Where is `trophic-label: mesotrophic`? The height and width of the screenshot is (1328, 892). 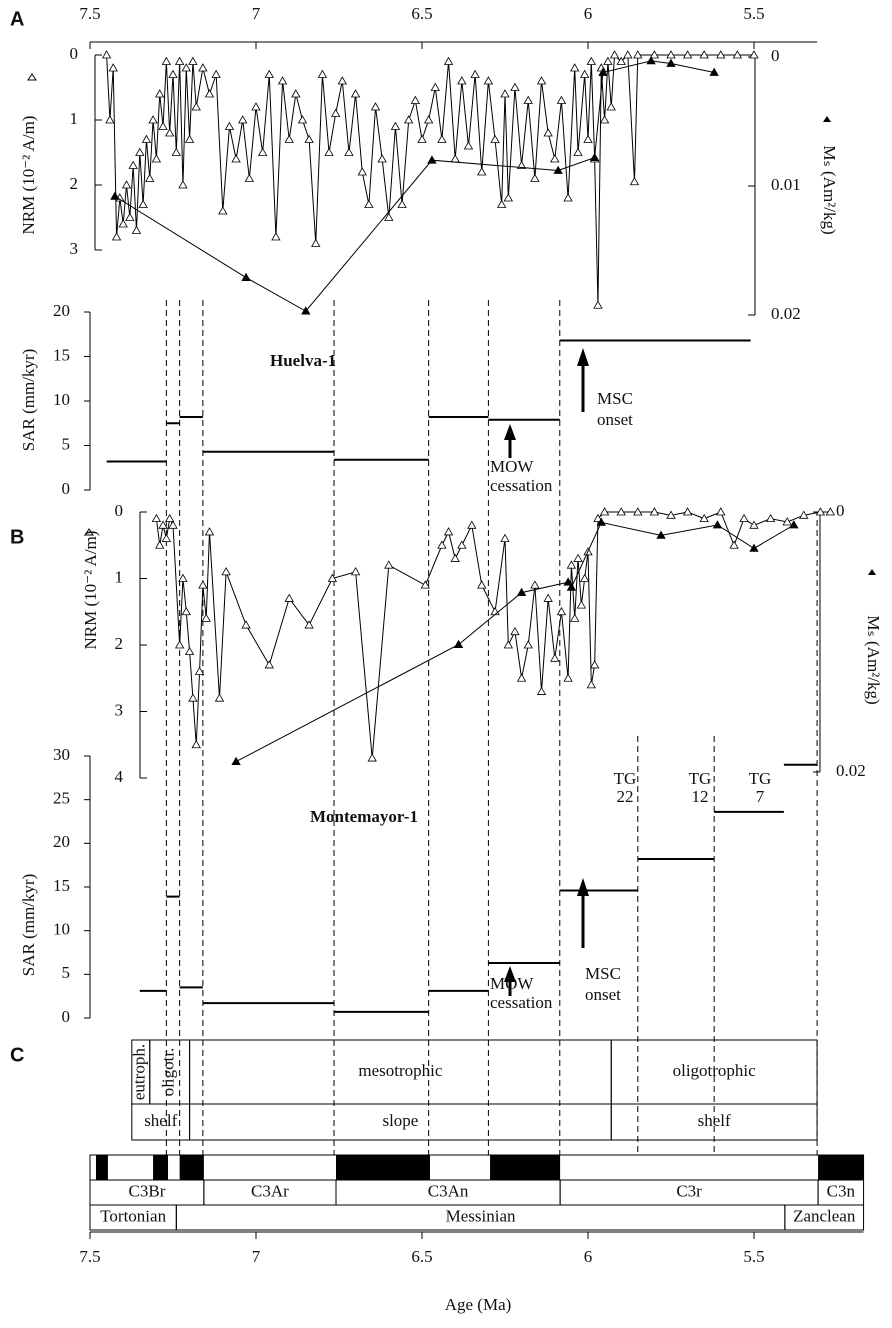
trophic-label: mesotrophic is located at coordinates (400, 1070).